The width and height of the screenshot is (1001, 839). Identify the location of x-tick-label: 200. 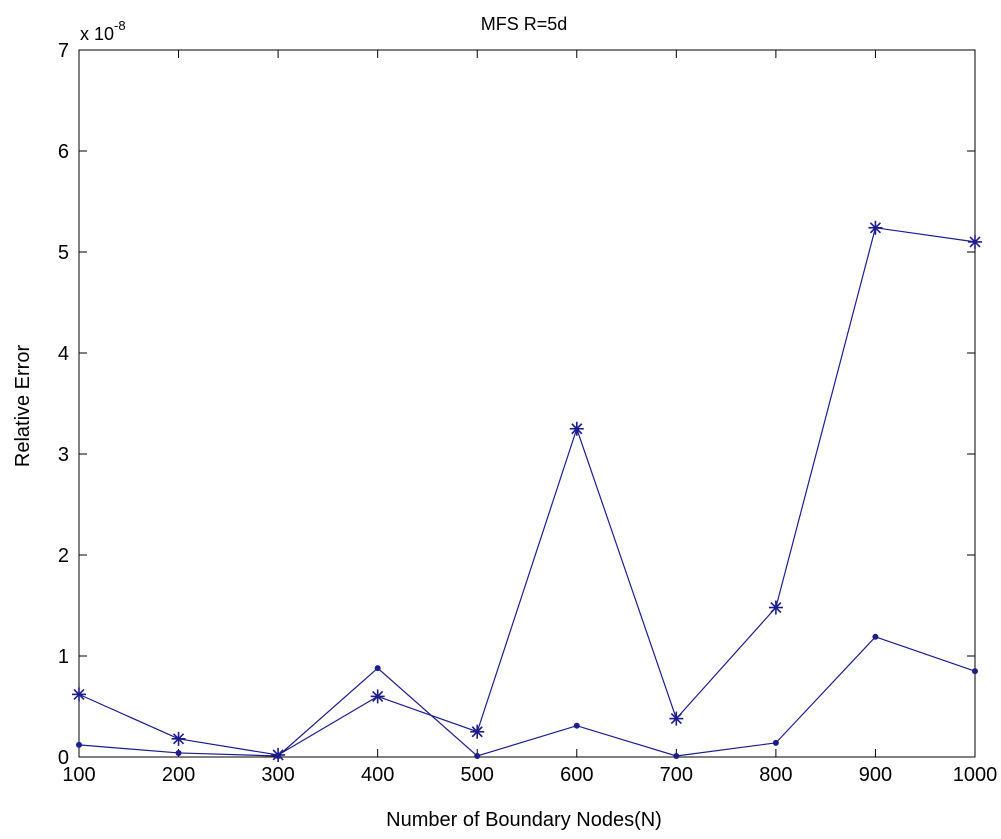
(178, 775).